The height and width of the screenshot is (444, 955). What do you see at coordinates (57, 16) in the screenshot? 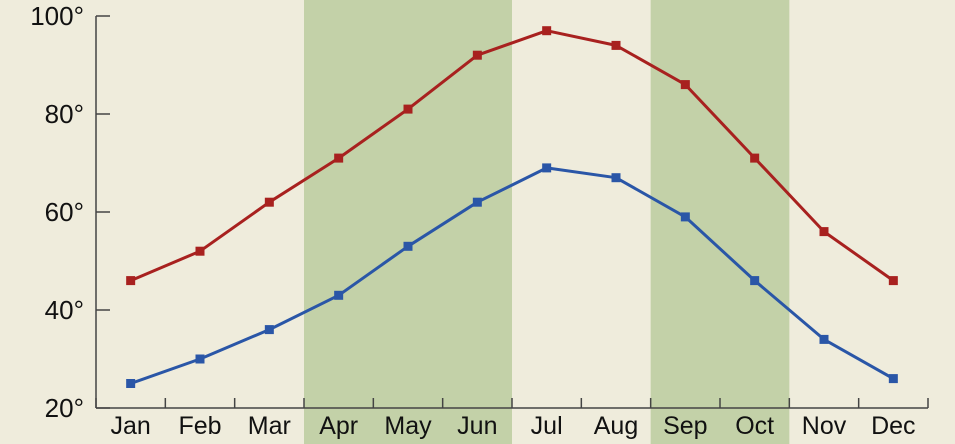
I see `y-tick-label: 100°` at bounding box center [57, 16].